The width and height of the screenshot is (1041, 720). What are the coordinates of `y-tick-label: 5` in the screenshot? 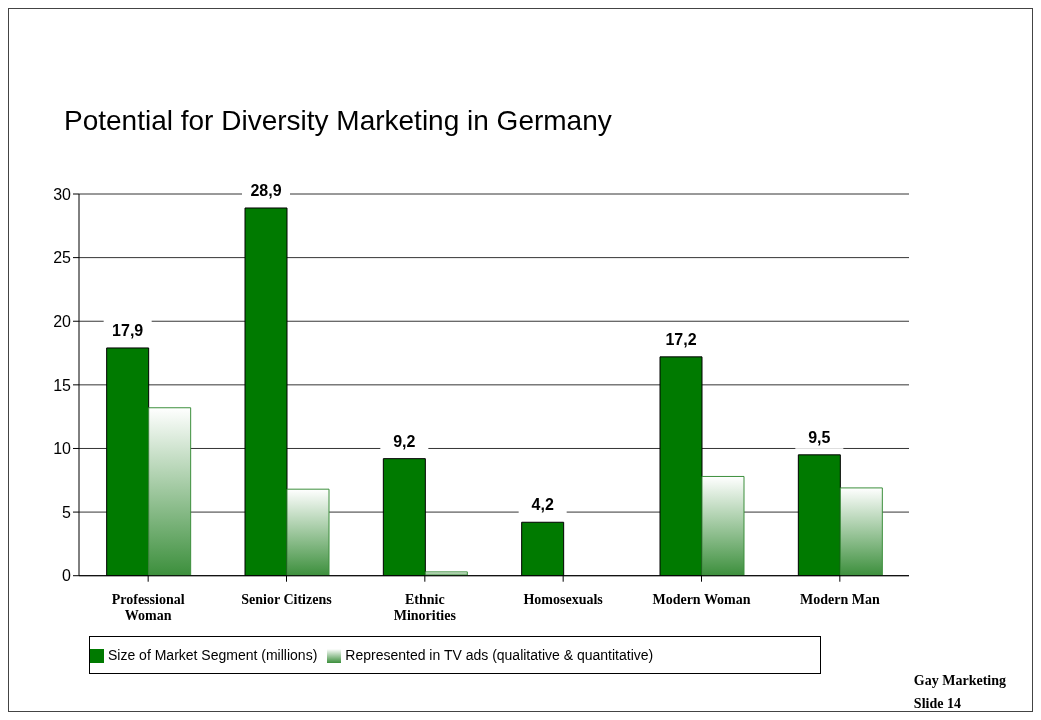 It's located at (67, 512).